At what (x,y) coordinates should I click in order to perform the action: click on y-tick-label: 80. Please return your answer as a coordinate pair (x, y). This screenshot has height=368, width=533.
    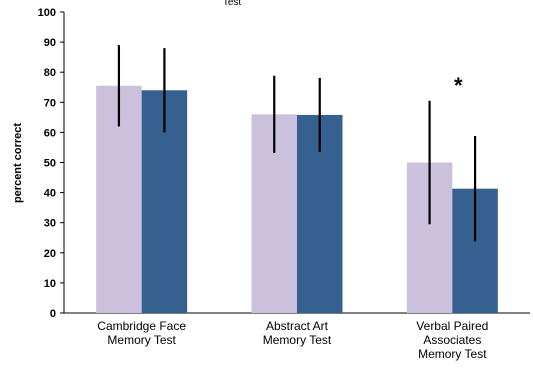
    Looking at the image, I should click on (50, 73).